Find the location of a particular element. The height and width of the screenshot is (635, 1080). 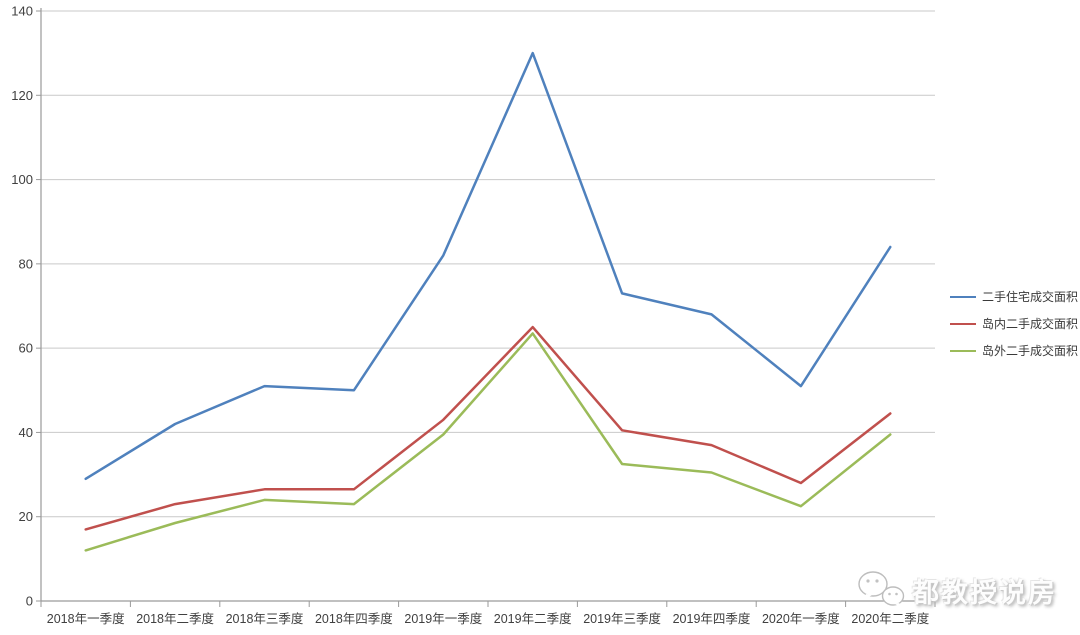

legend-item: 岛内二手成交面积 is located at coordinates (1014, 323).